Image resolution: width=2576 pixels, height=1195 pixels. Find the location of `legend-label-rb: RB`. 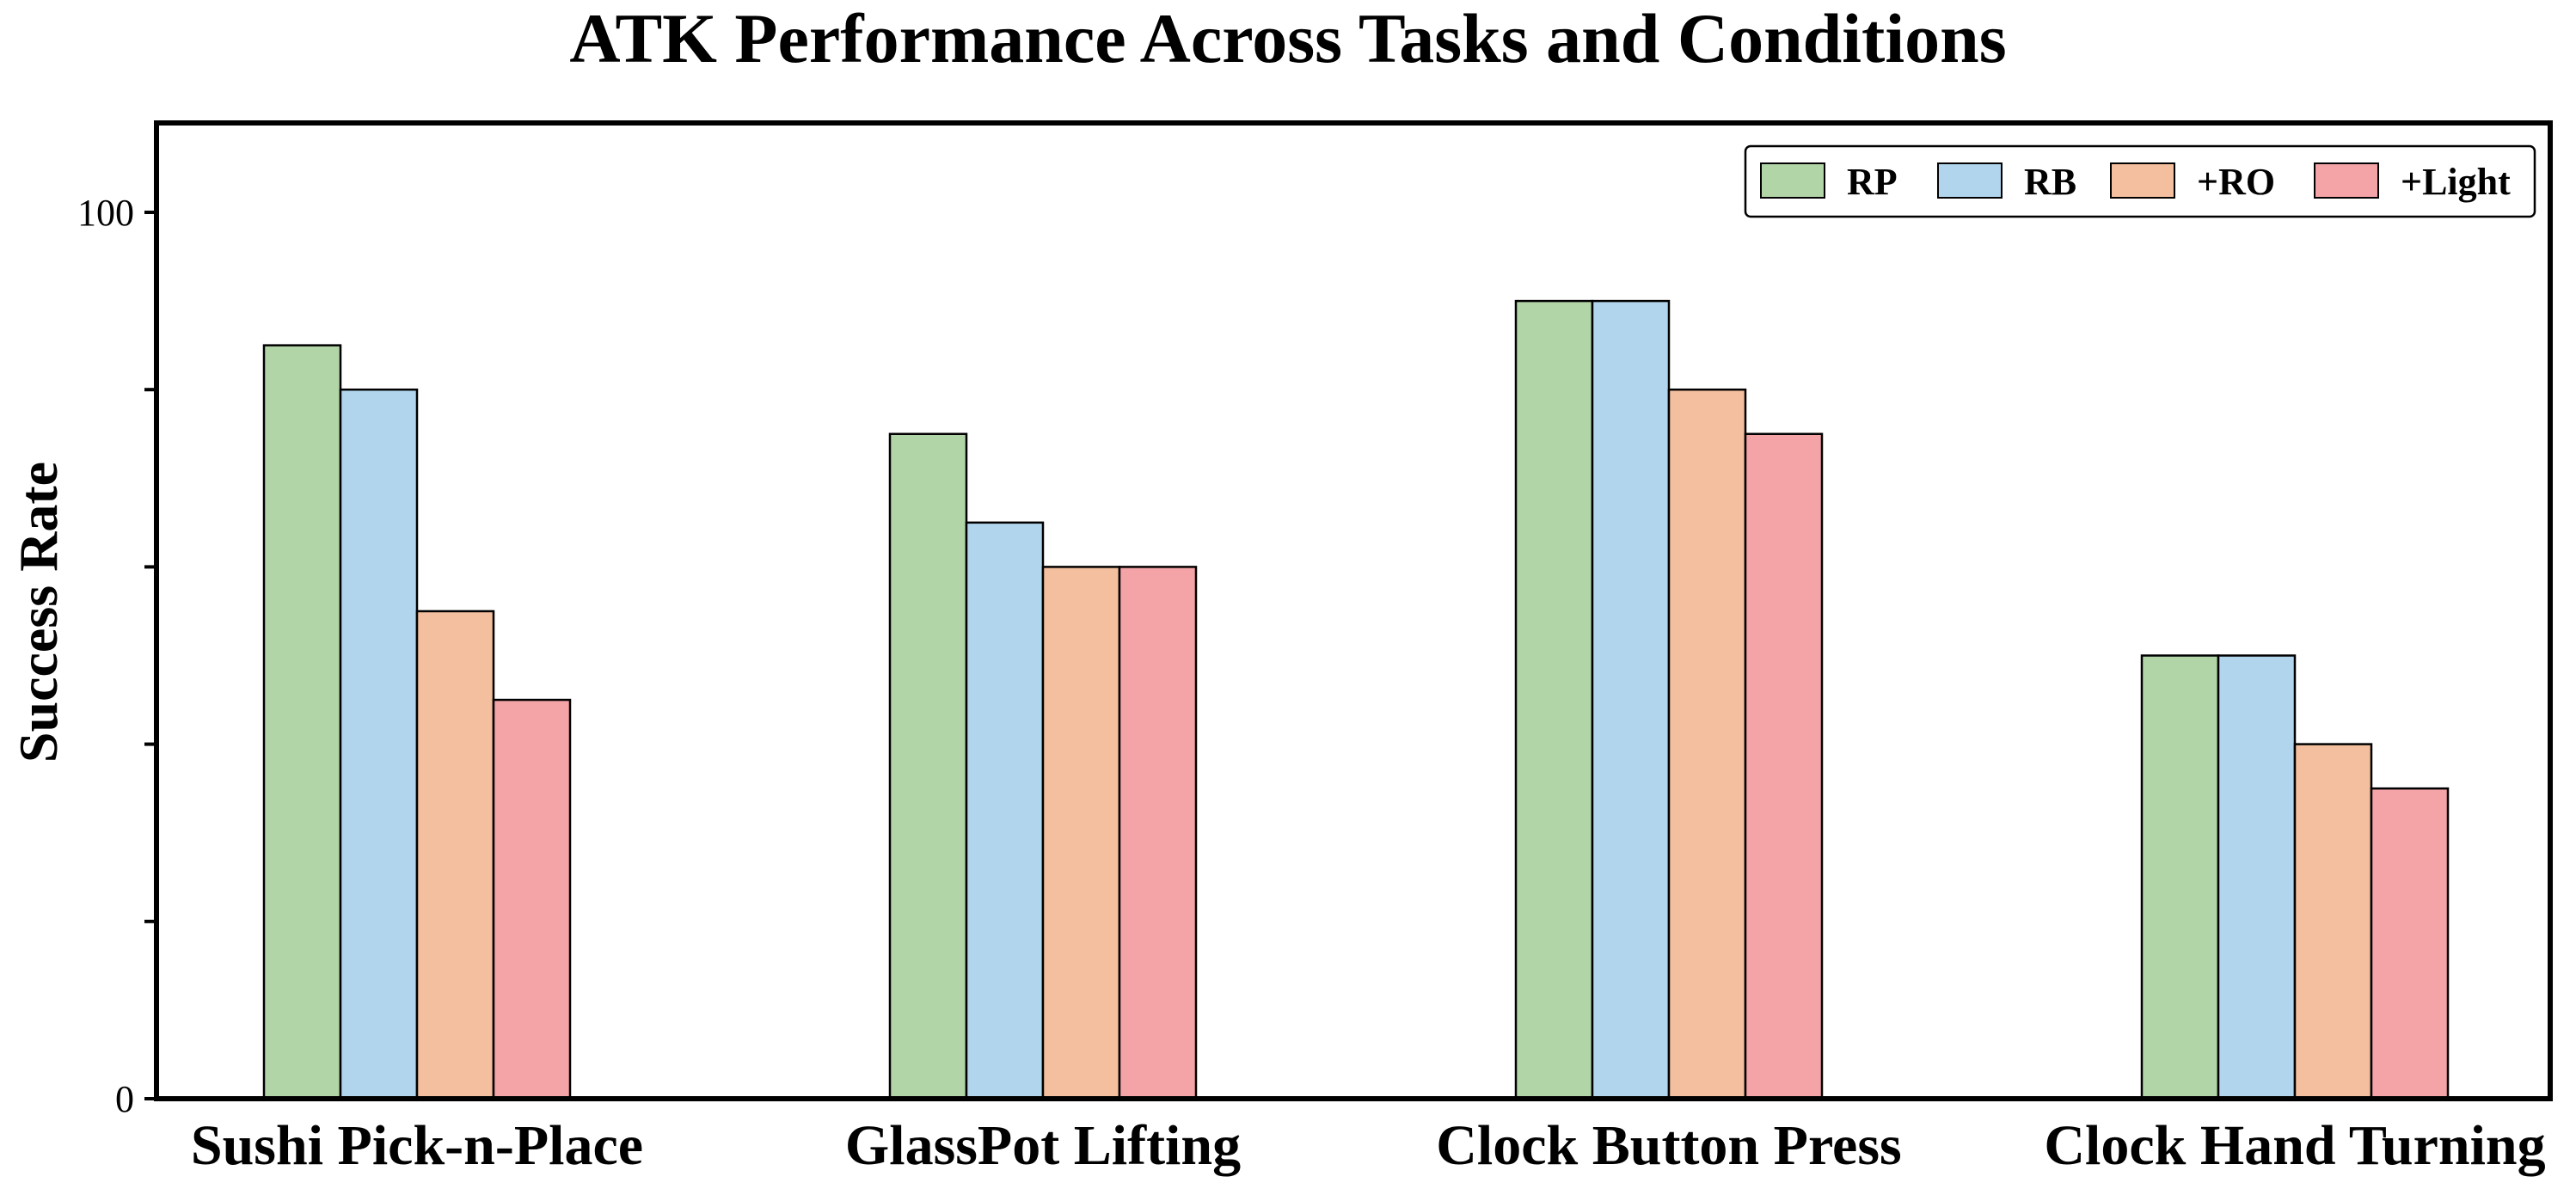

legend-label-rb: RB is located at coordinates (2050, 182).